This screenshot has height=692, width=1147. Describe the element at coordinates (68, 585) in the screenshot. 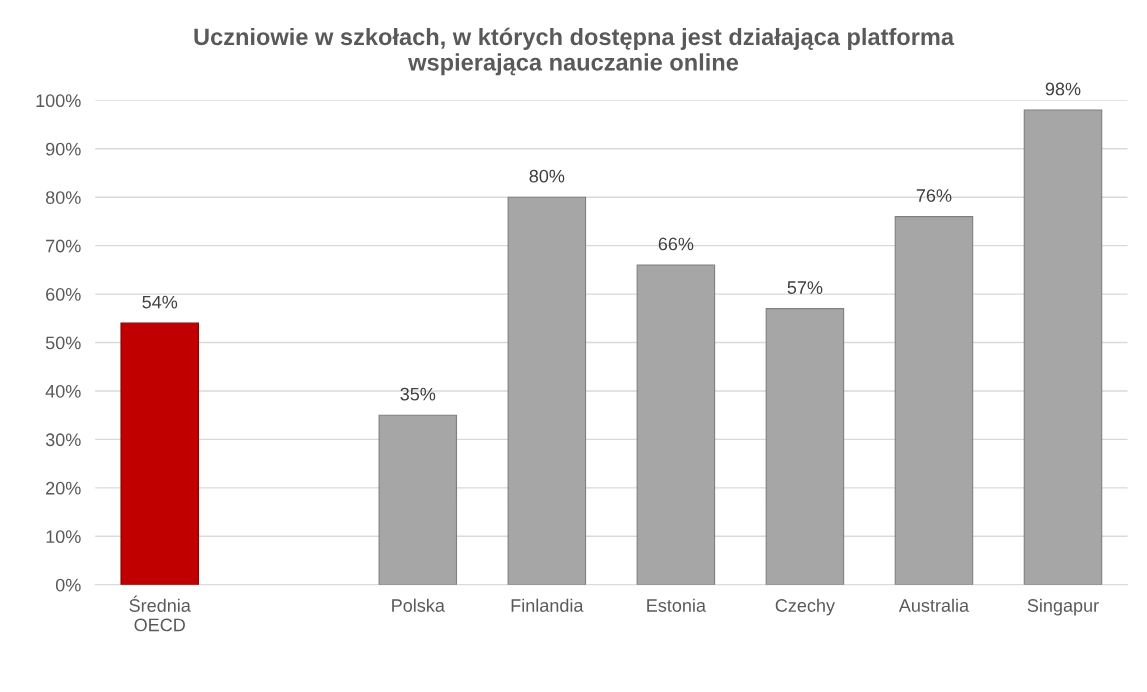

I see `y-tick-label: 0%` at that location.